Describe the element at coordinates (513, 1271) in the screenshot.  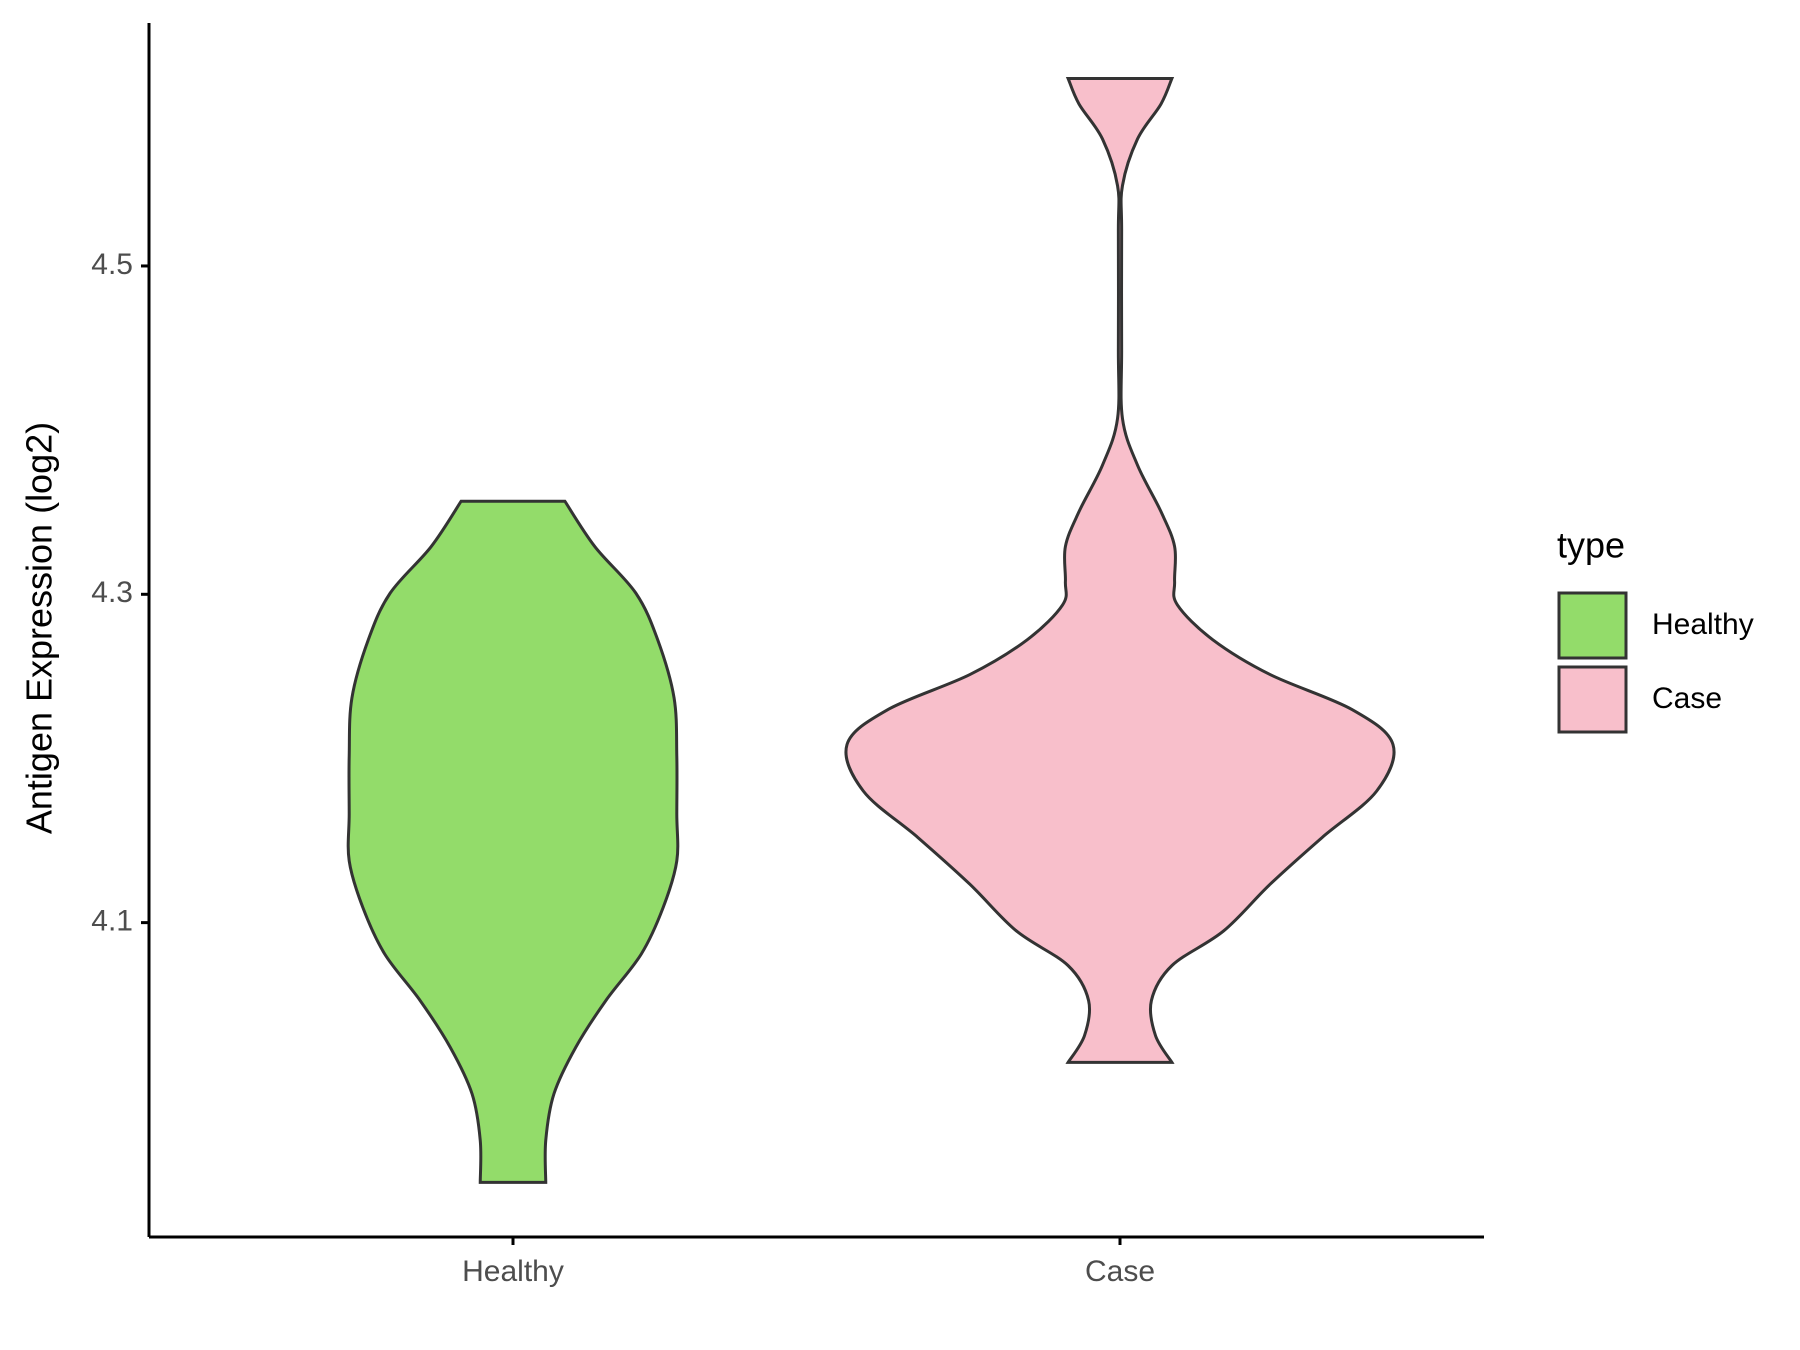
I see `x-tick-label: Healthy` at that location.